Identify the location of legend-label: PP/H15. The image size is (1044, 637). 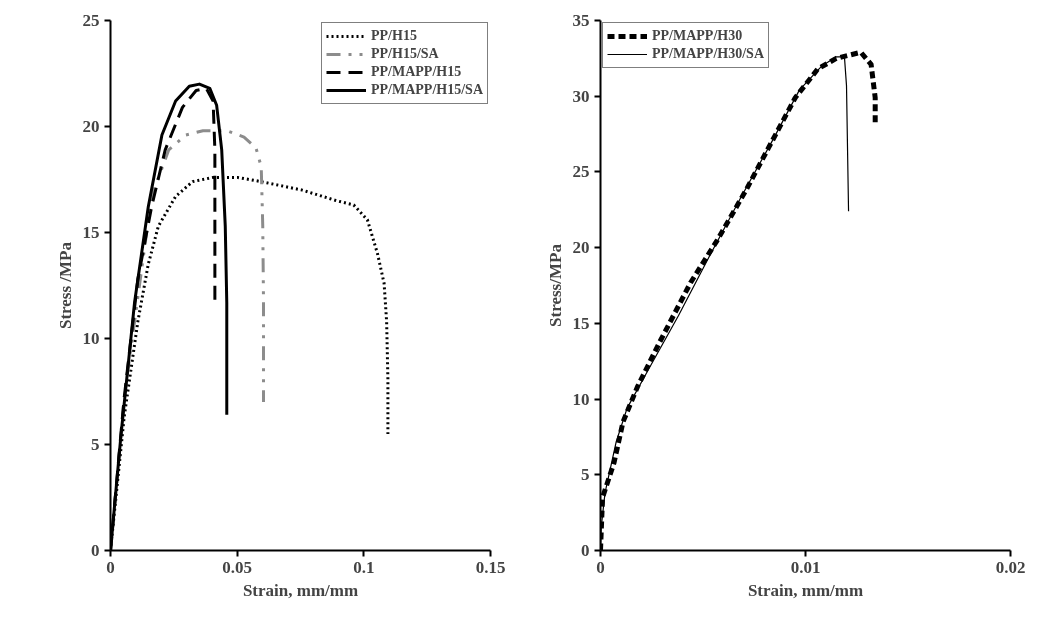
(394, 36).